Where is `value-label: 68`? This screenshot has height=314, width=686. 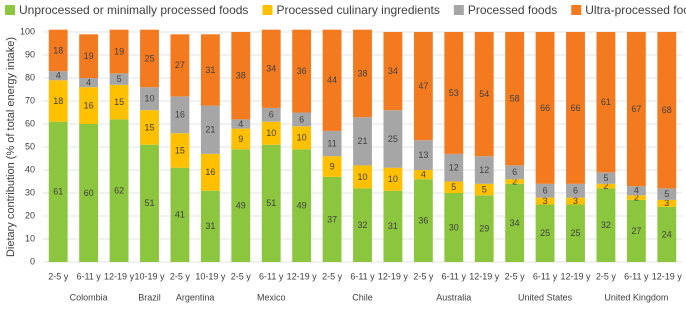 value-label: 68 is located at coordinates (667, 110).